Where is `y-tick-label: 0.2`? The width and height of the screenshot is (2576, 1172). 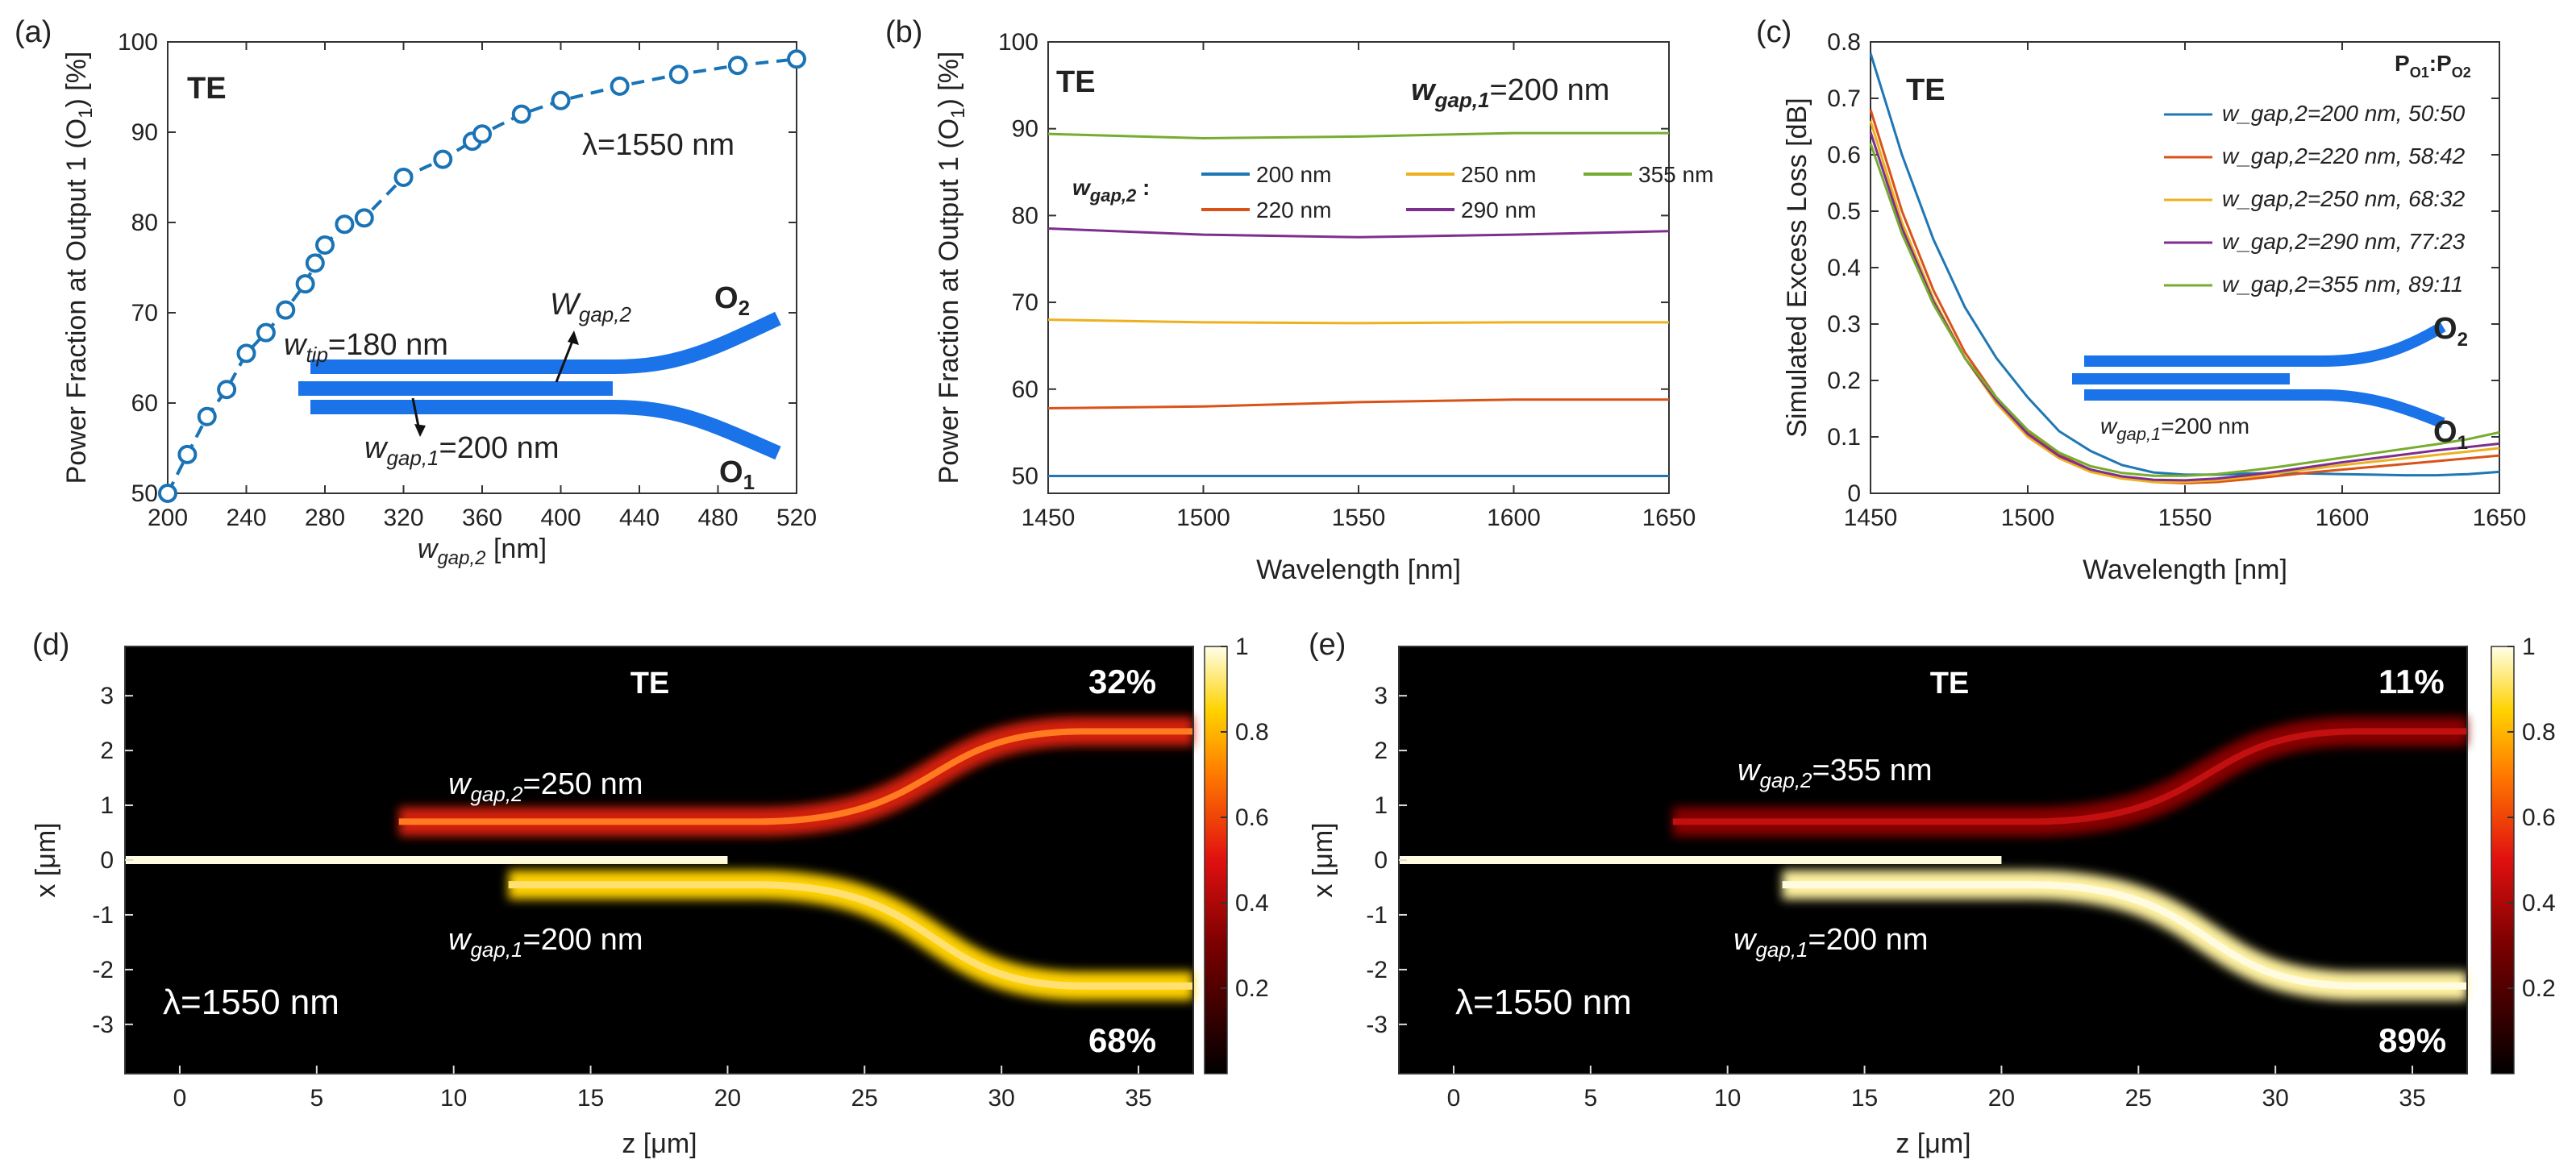
y-tick-label: 0.2 is located at coordinates (1844, 381).